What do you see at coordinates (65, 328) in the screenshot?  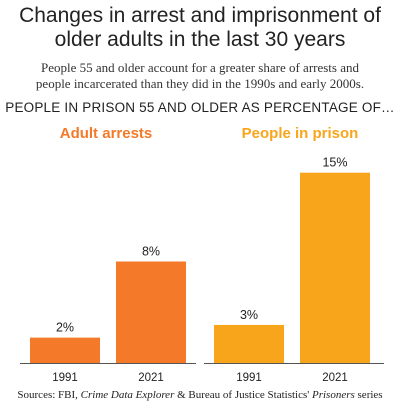 I see `data-label-0-1991: 2%` at bounding box center [65, 328].